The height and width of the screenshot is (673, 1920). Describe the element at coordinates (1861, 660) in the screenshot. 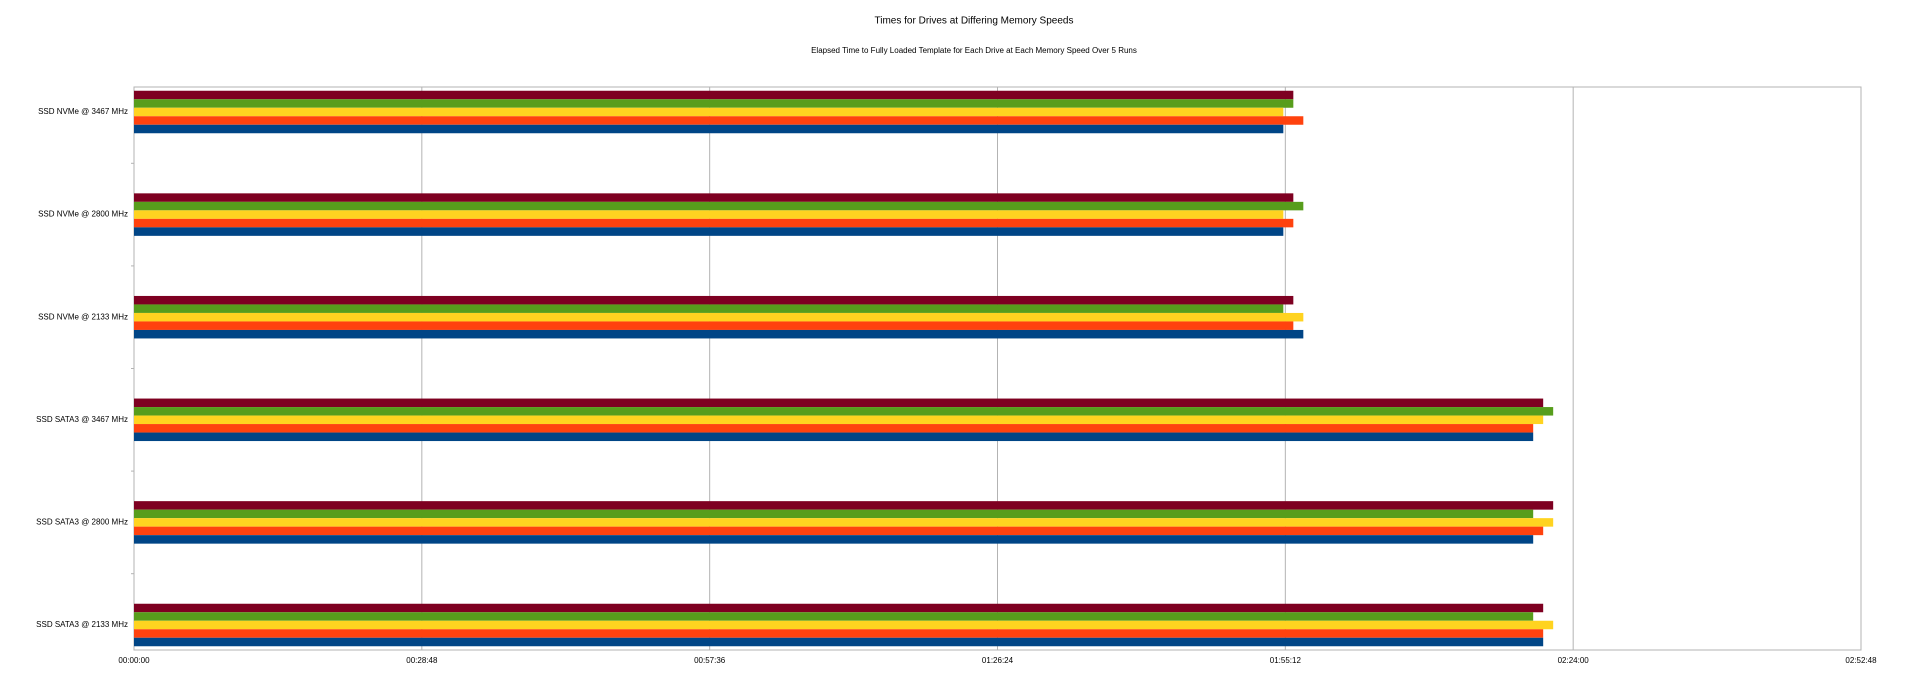

I see `x-tick-label: 02:52:48` at that location.